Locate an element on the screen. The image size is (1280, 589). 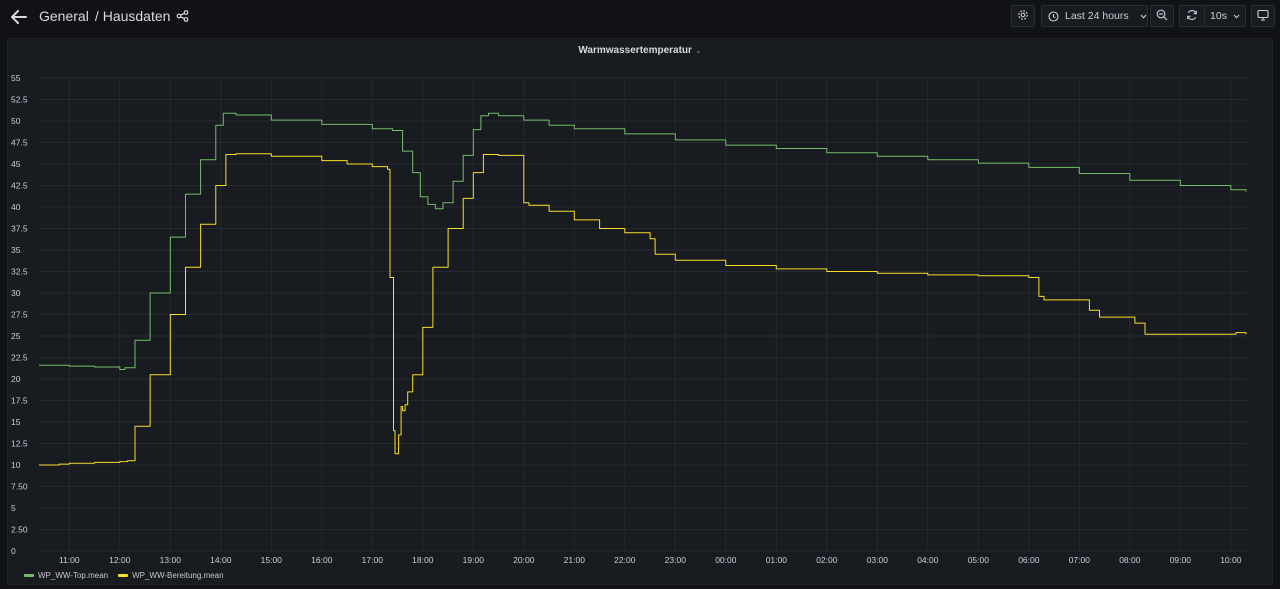
legend-item: WP_WW-Top.mean is located at coordinates (66, 575).